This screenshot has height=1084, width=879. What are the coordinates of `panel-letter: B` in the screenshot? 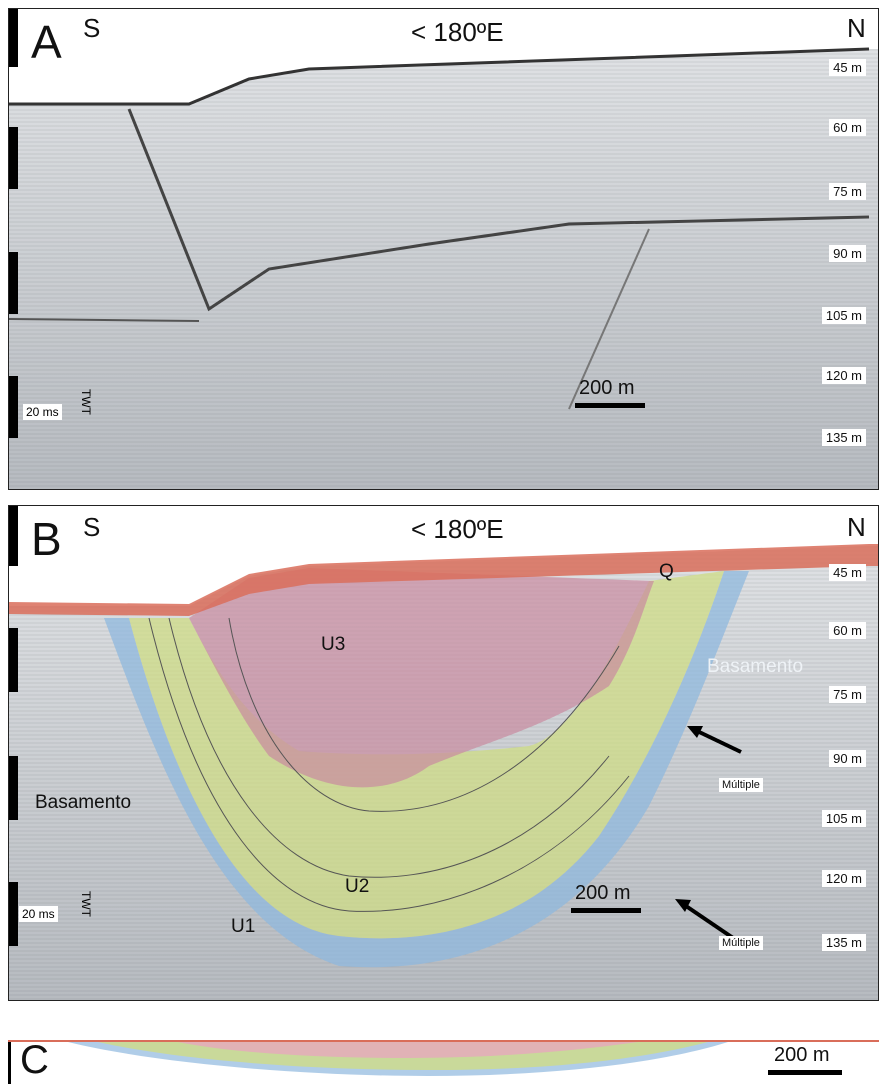 It's located at (46, 539).